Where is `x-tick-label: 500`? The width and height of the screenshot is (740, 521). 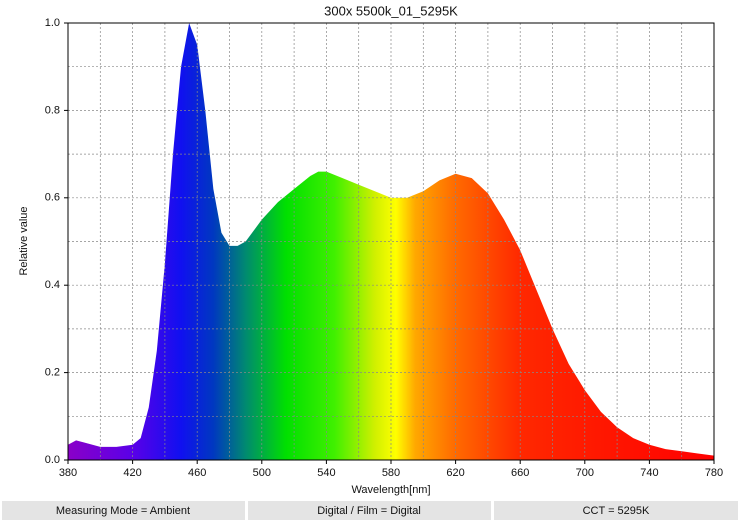 x-tick-label: 500 is located at coordinates (262, 473).